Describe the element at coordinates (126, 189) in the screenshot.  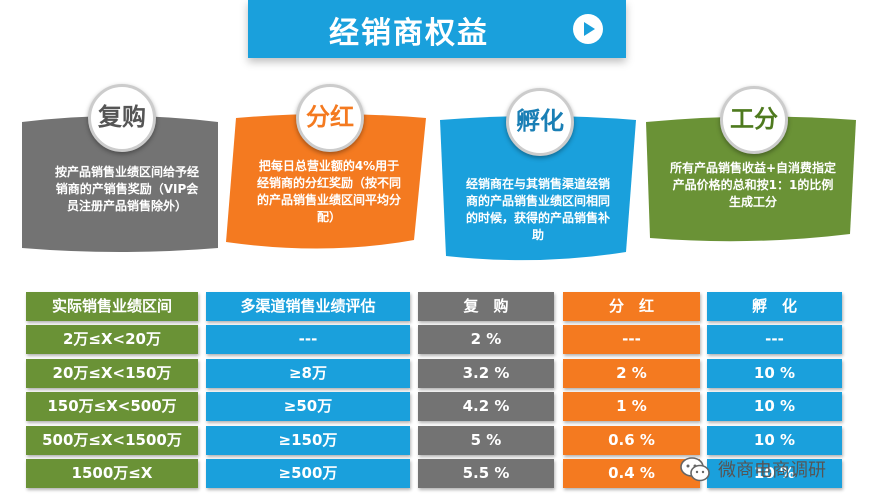
I see `card-repurchase-desc: 按产品销售业绩区间给予经销商的产销售奖励（VIP会员注册产品销售除外）` at that location.